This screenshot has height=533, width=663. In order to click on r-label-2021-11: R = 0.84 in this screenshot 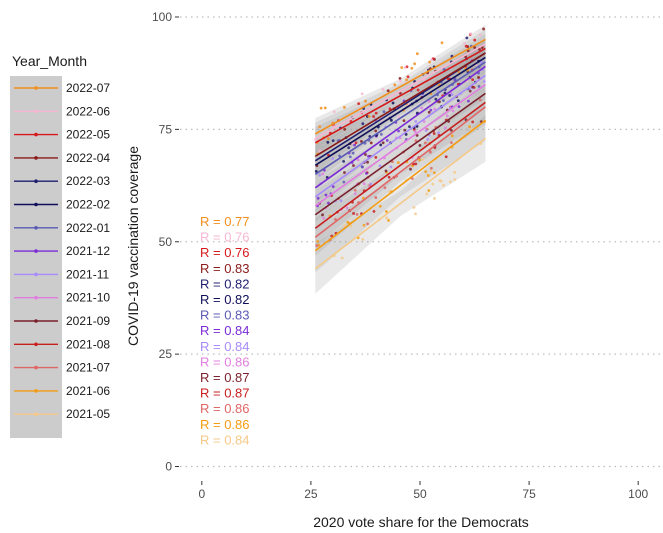, I will do `click(225, 346)`.